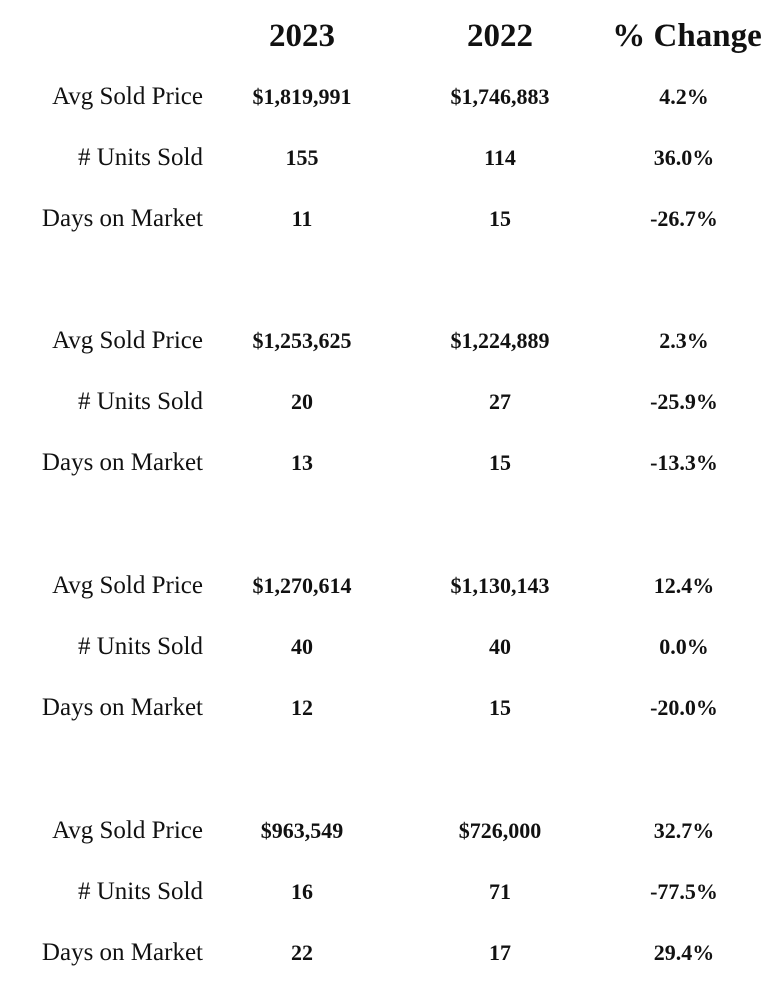 This screenshot has width=776, height=992. I want to click on value-2022: 114, so click(500, 157).